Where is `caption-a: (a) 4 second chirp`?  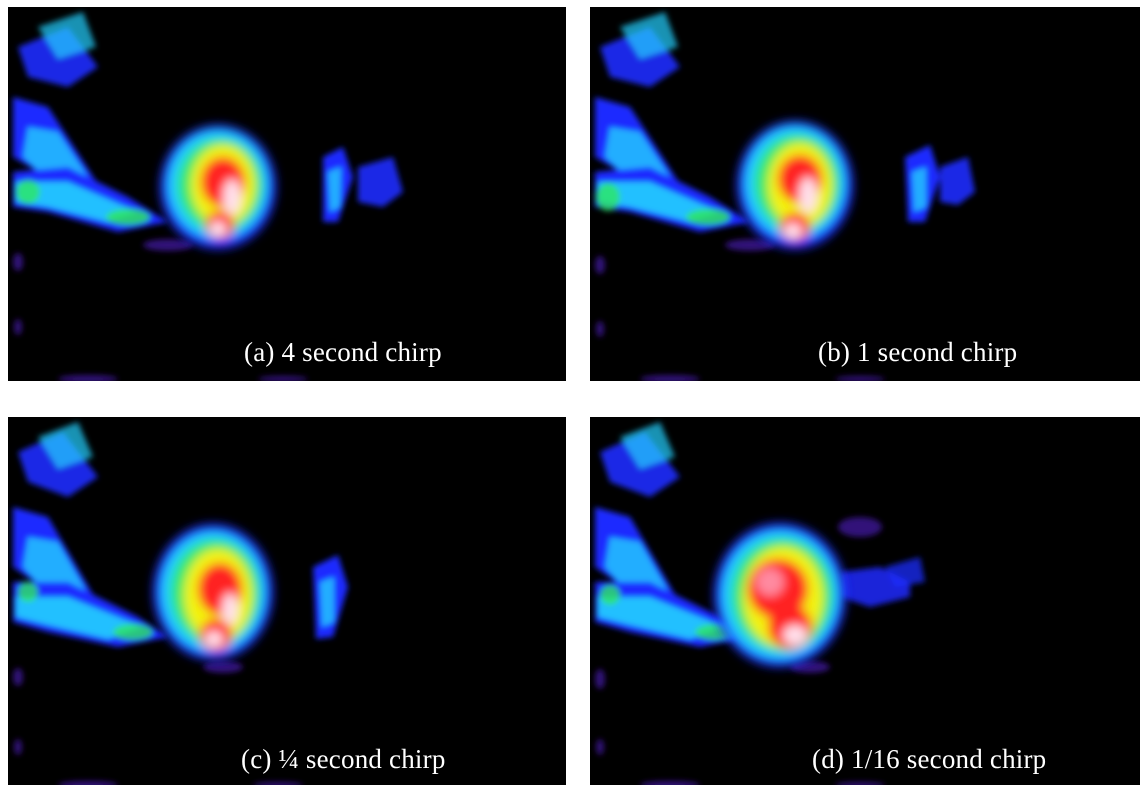 caption-a: (a) 4 second chirp is located at coordinates (343, 352).